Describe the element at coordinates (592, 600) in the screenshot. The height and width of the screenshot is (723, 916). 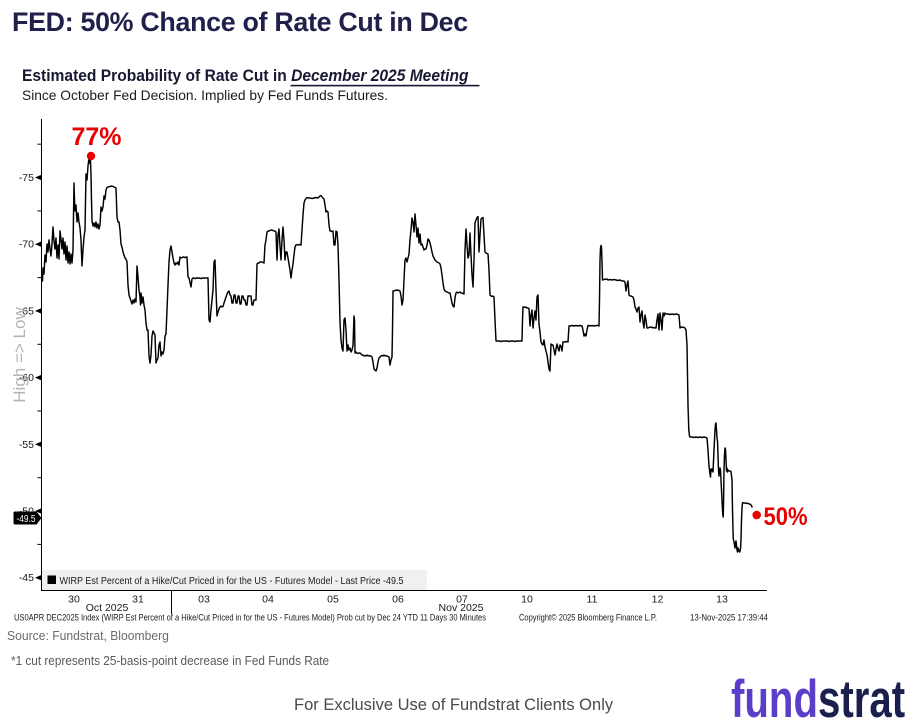
I see `svg-text: 11` at that location.